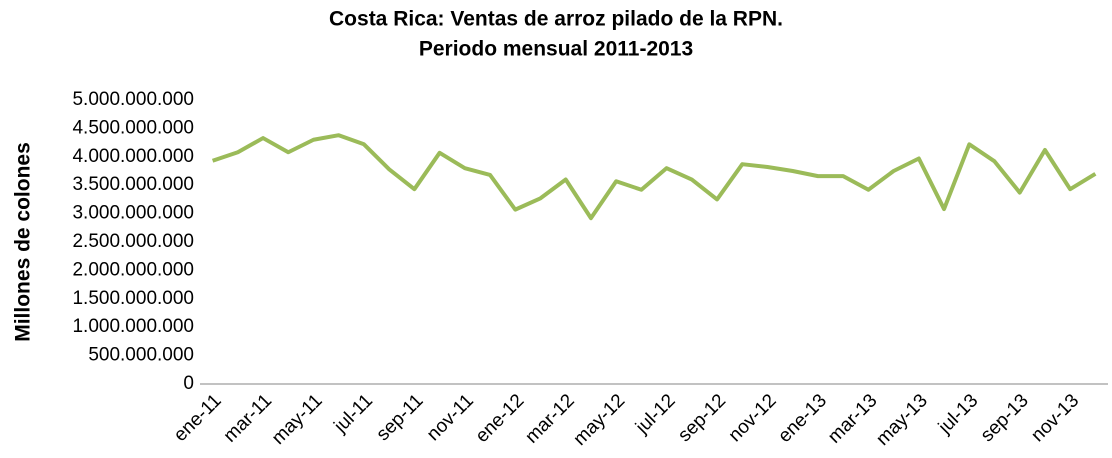  What do you see at coordinates (141, 355) in the screenshot?
I see `y-tick-label: 500.000.000` at bounding box center [141, 355].